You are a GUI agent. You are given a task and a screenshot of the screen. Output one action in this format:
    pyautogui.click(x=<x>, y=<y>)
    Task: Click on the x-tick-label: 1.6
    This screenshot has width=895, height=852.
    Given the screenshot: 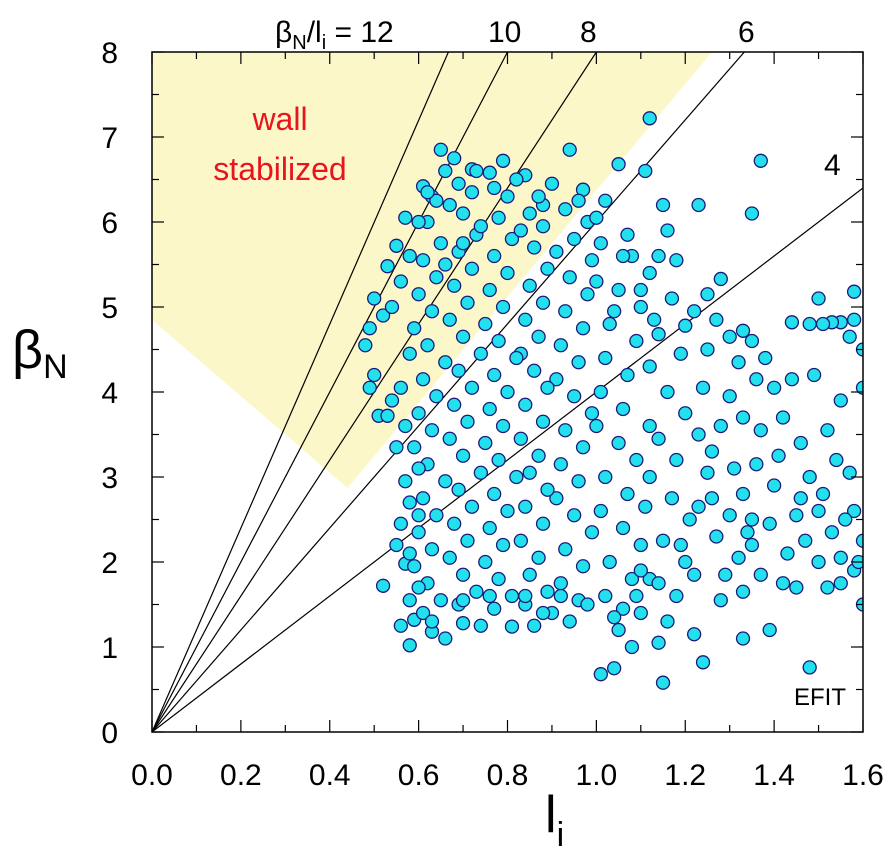 What is the action you would take?
    pyautogui.click(x=863, y=775)
    